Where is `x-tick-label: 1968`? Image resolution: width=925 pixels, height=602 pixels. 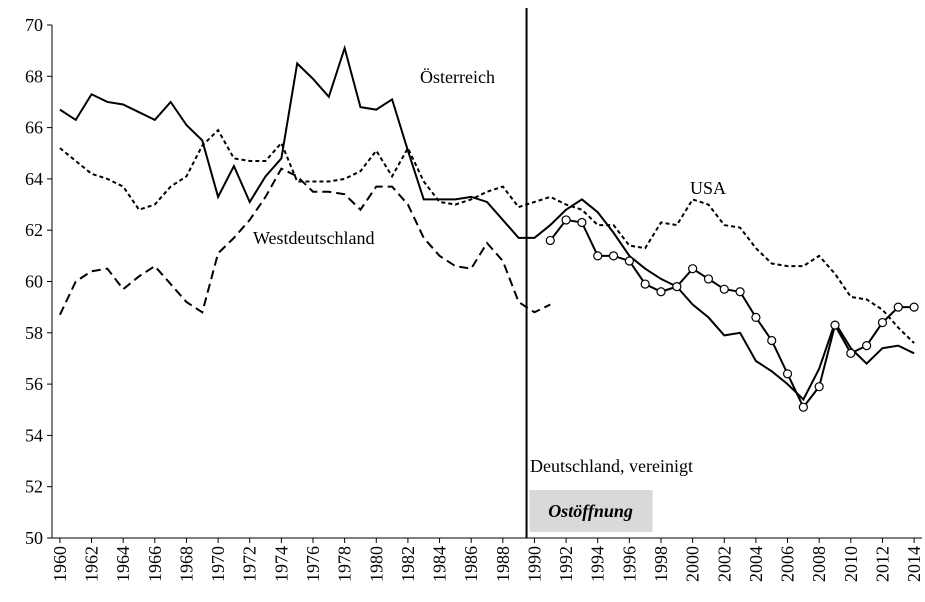 x-tick-label: 1968 is located at coordinates (186, 564).